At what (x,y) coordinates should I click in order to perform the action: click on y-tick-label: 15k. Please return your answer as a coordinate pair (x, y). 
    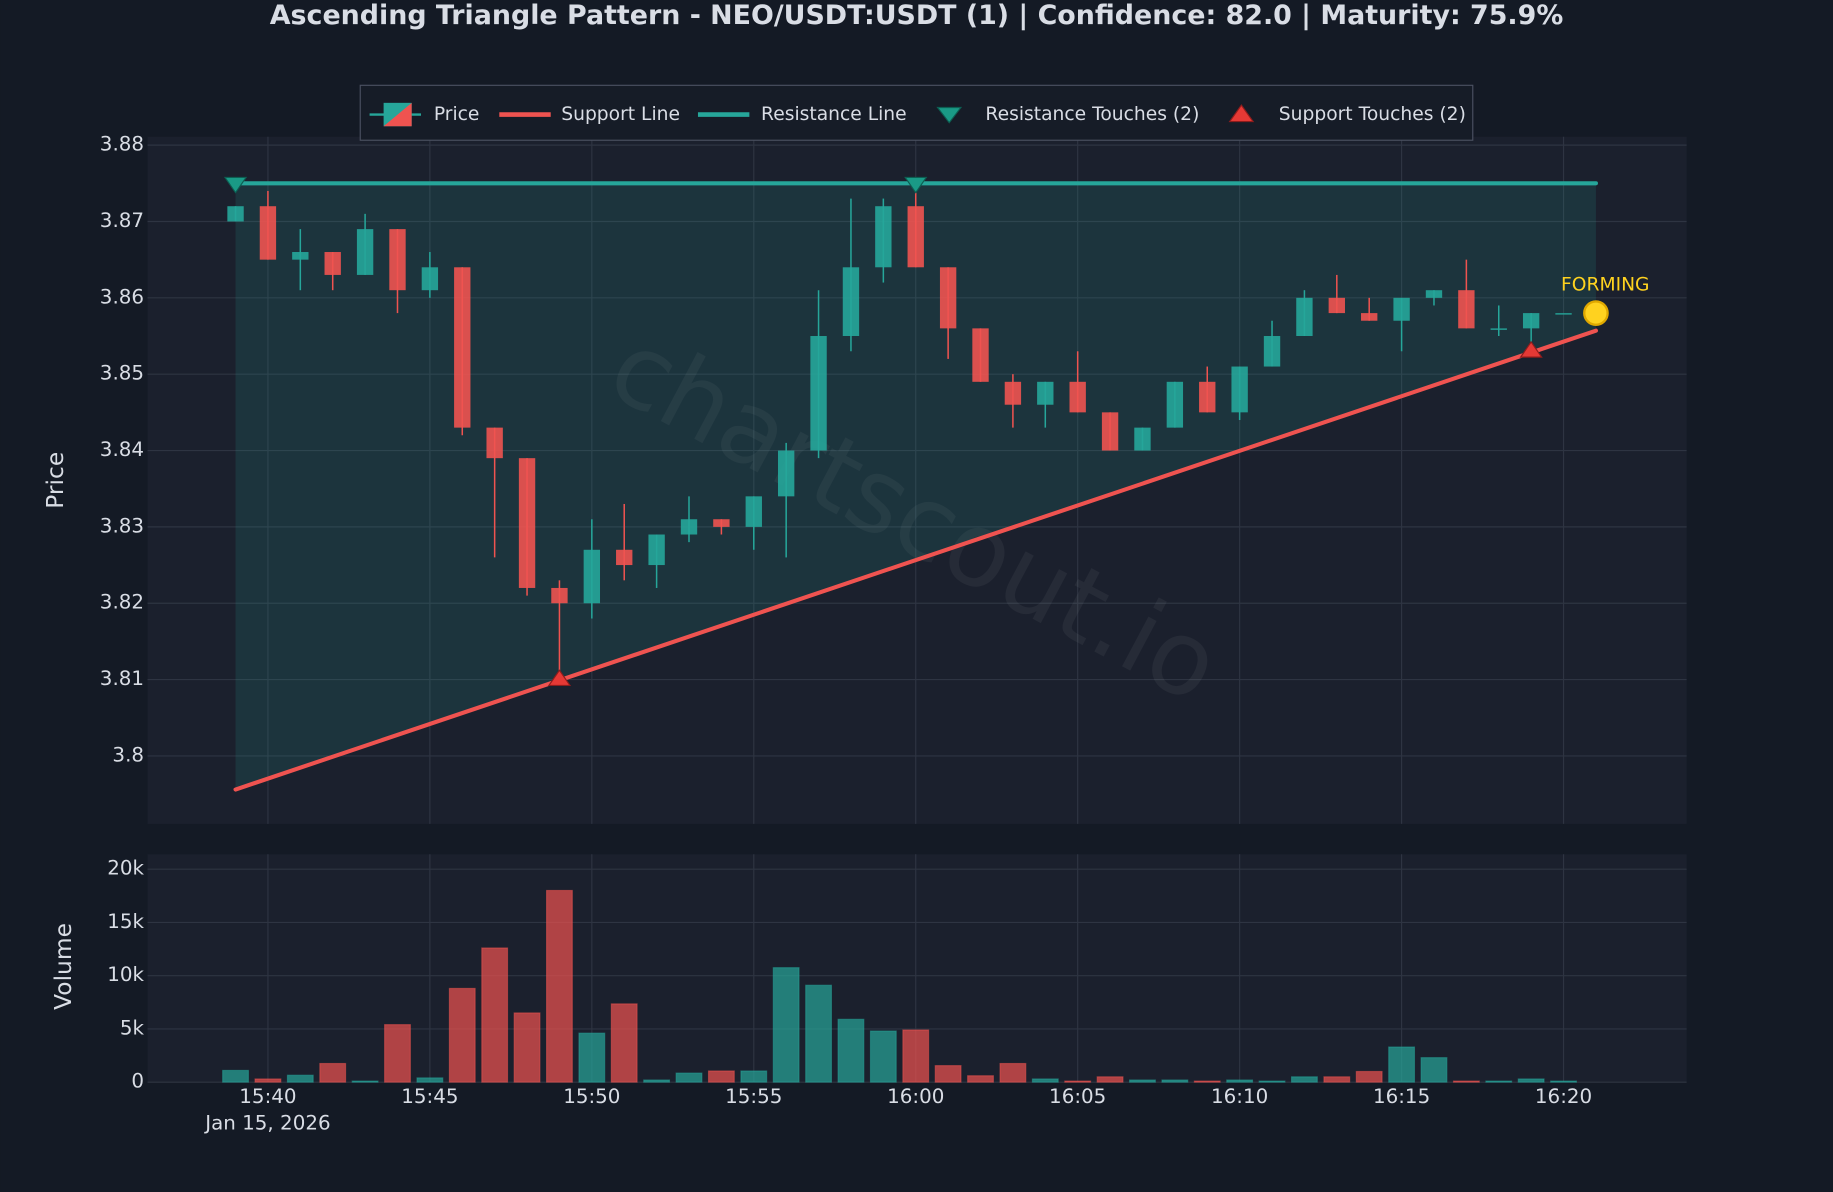
    Looking at the image, I should click on (125, 921).